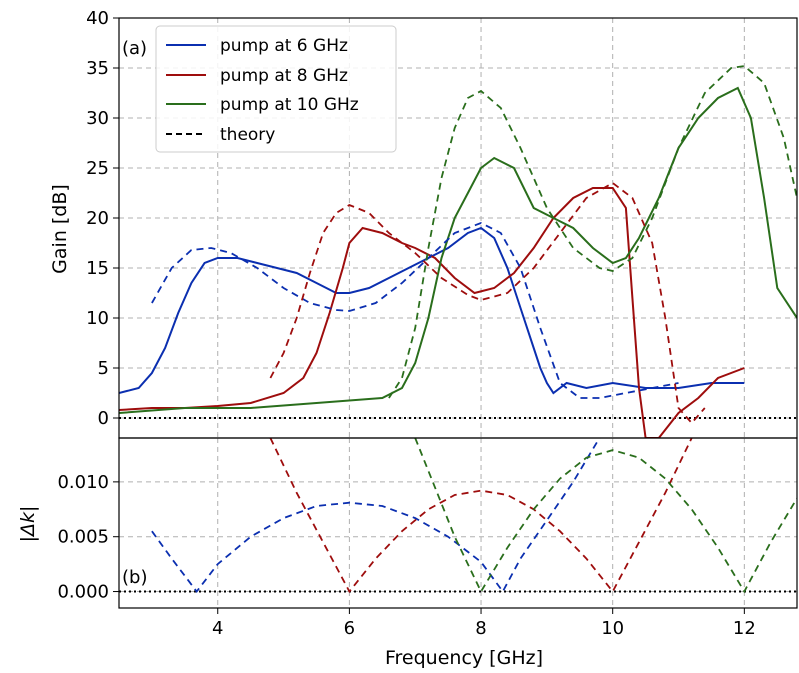 The image size is (799, 673). I want to click on ytick-label-2: 0.010, so click(83, 482).